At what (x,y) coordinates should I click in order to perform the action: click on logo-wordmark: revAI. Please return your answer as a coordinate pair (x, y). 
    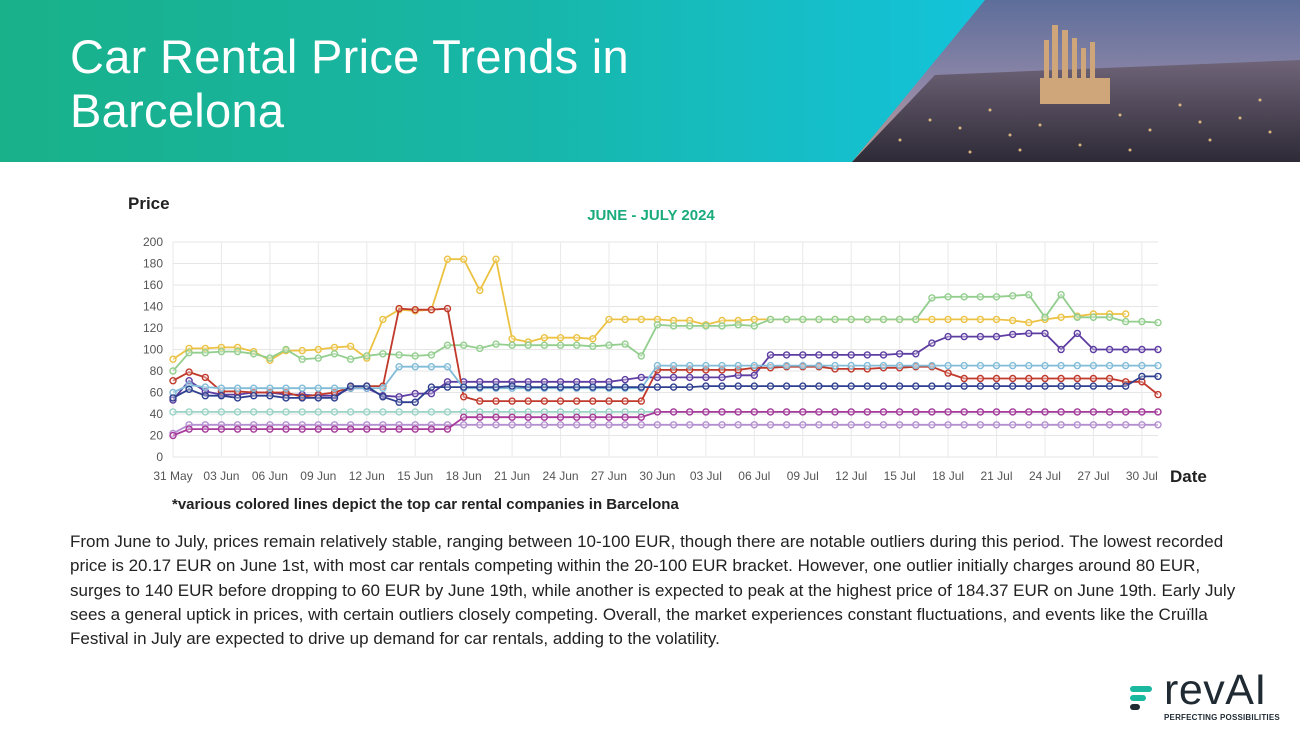
    Looking at the image, I should click on (1215, 690).